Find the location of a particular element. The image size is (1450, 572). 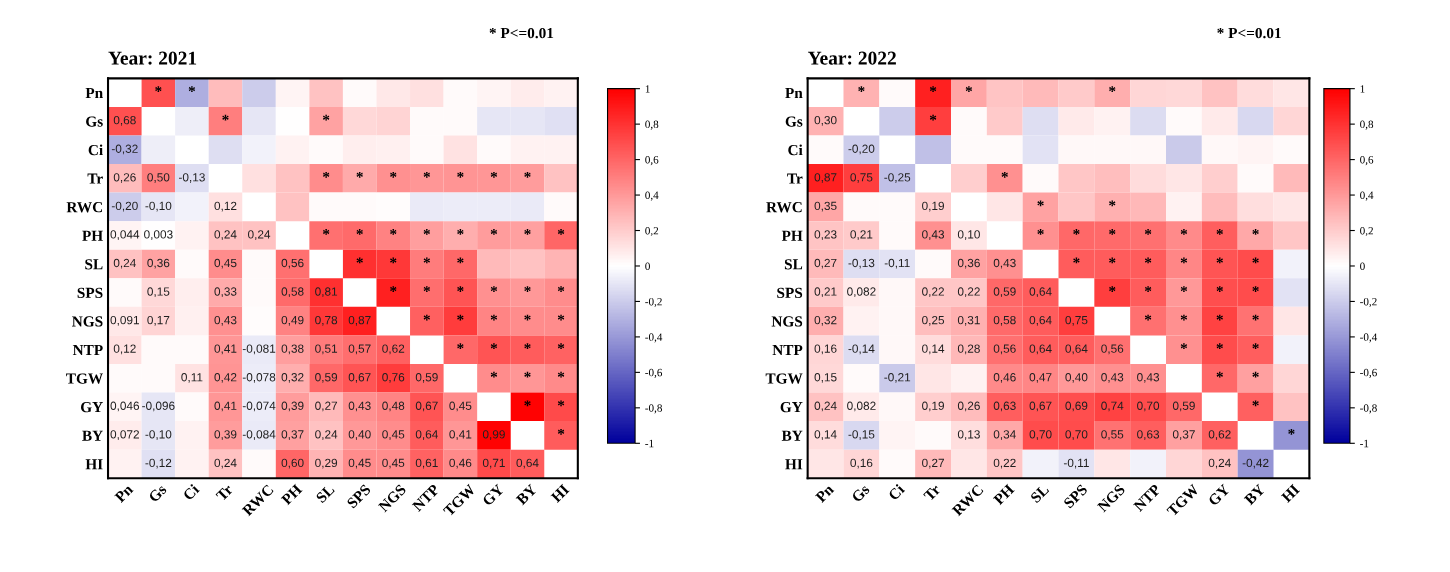

data-label: 0,63 is located at coordinates (1004, 406).